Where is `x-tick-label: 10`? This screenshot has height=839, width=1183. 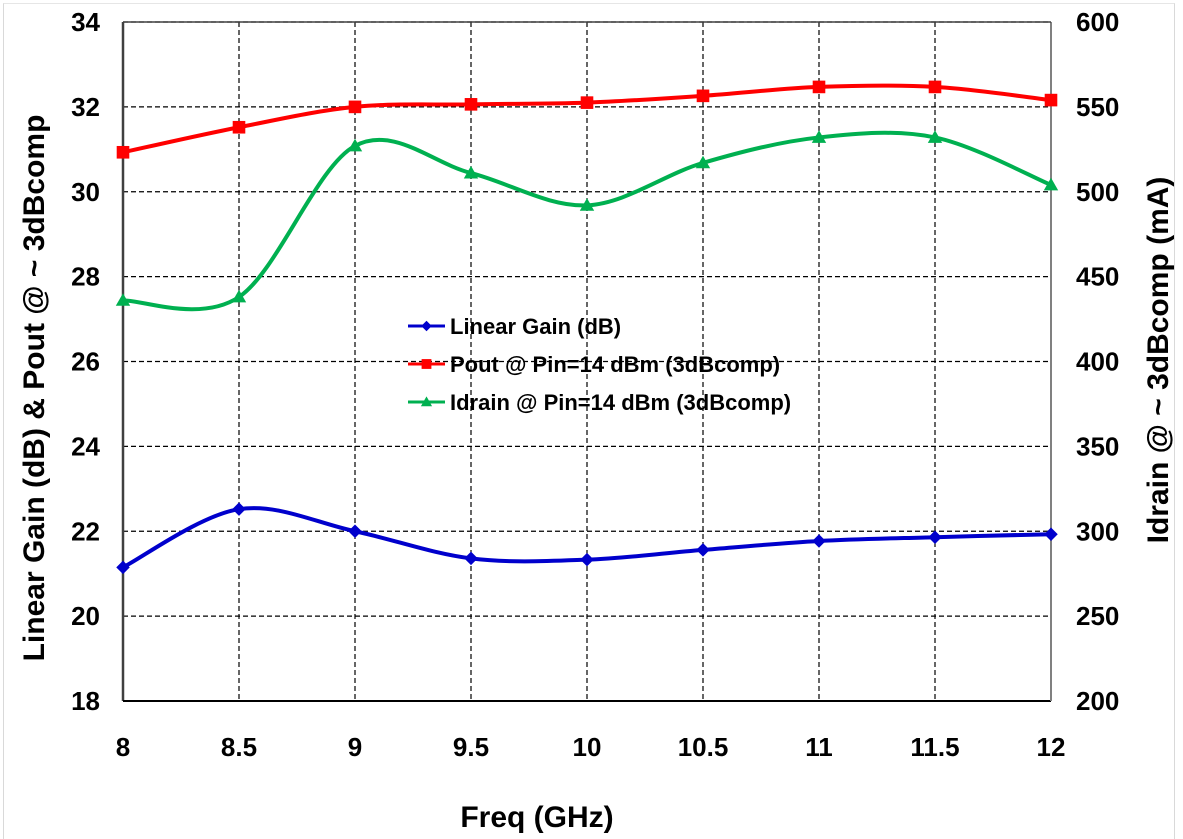 x-tick-label: 10 is located at coordinates (587, 747).